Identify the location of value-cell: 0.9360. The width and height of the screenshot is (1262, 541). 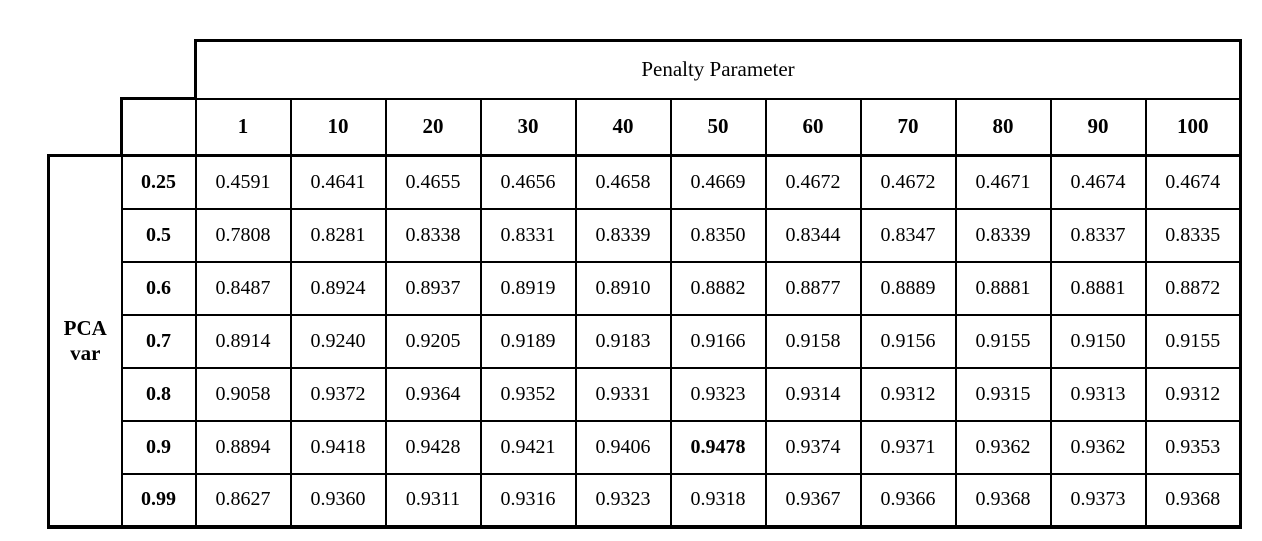
(338, 500).